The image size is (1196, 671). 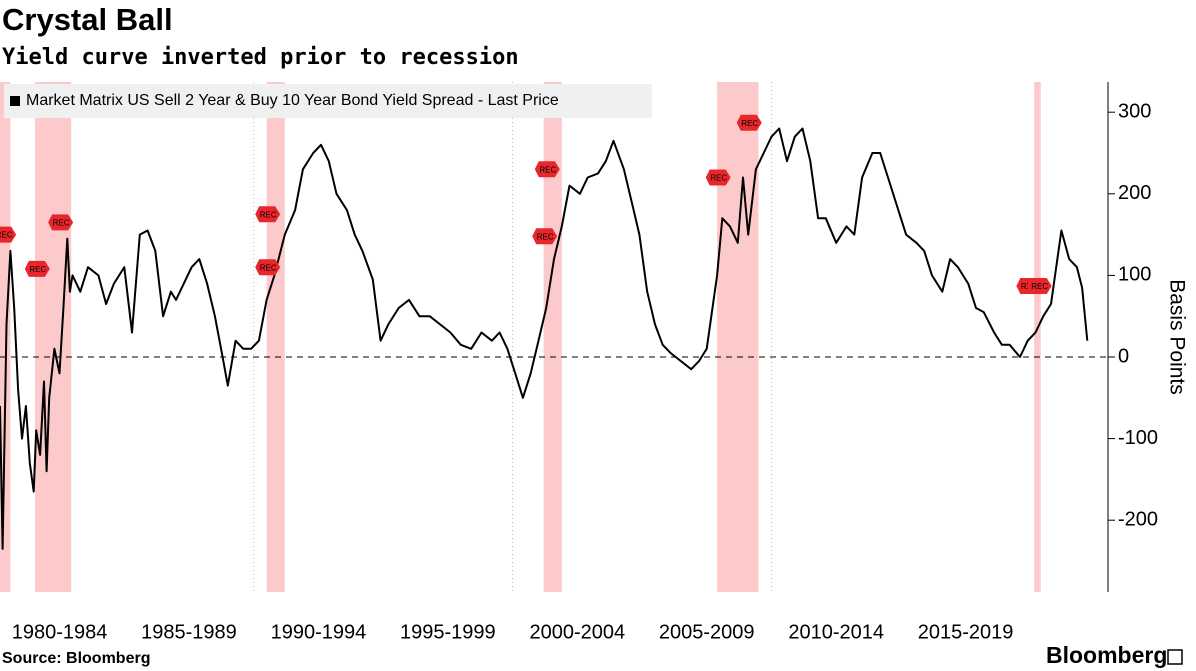 What do you see at coordinates (707, 632) in the screenshot?
I see `x-tick-label: 2005-2009` at bounding box center [707, 632].